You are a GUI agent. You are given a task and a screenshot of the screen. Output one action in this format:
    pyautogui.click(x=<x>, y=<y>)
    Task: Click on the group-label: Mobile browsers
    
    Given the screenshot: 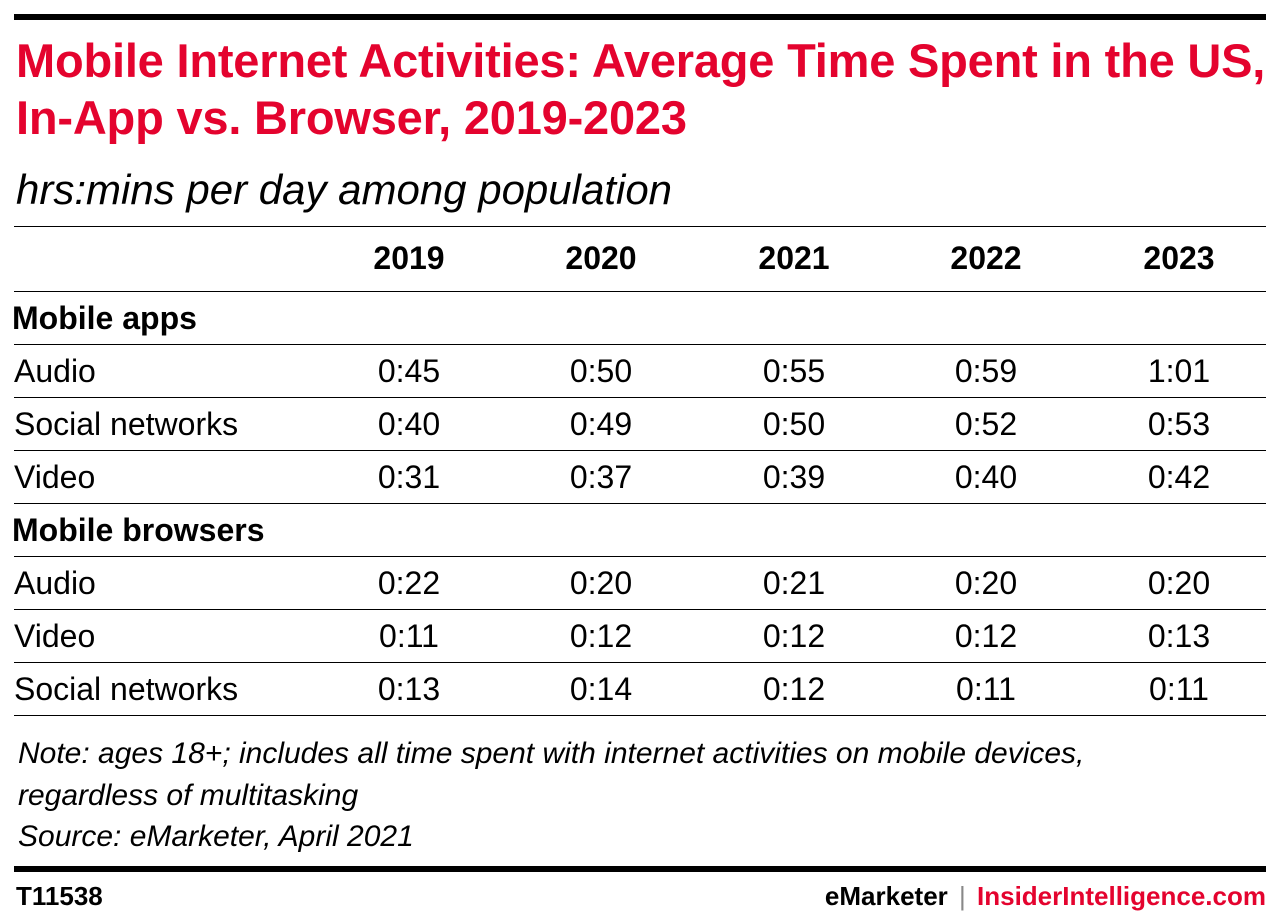 What is the action you would take?
    pyautogui.click(x=138, y=530)
    